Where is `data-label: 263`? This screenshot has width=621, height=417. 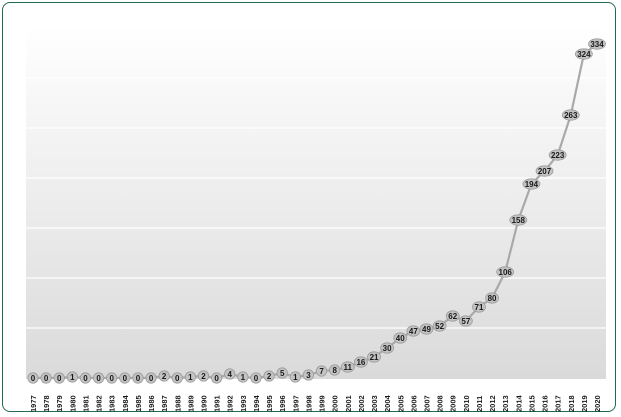
data-label: 263 is located at coordinates (571, 115).